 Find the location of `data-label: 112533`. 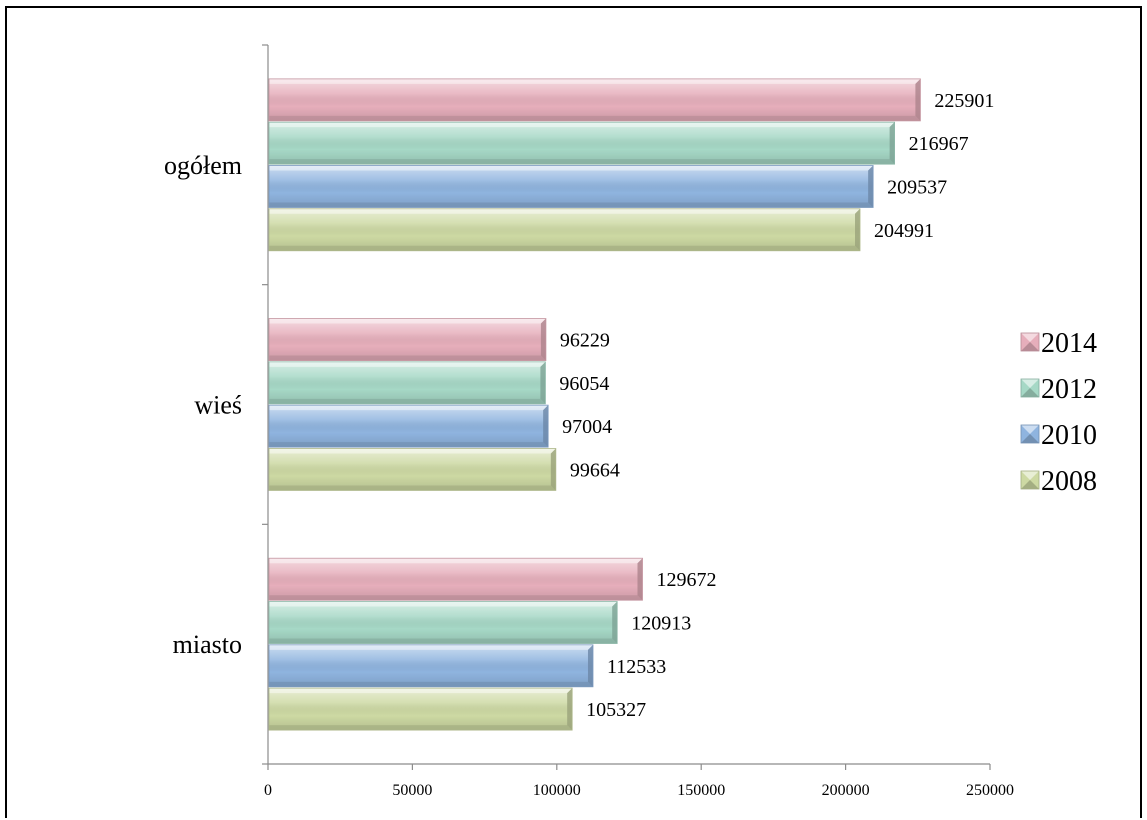

data-label: 112533 is located at coordinates (636, 667).